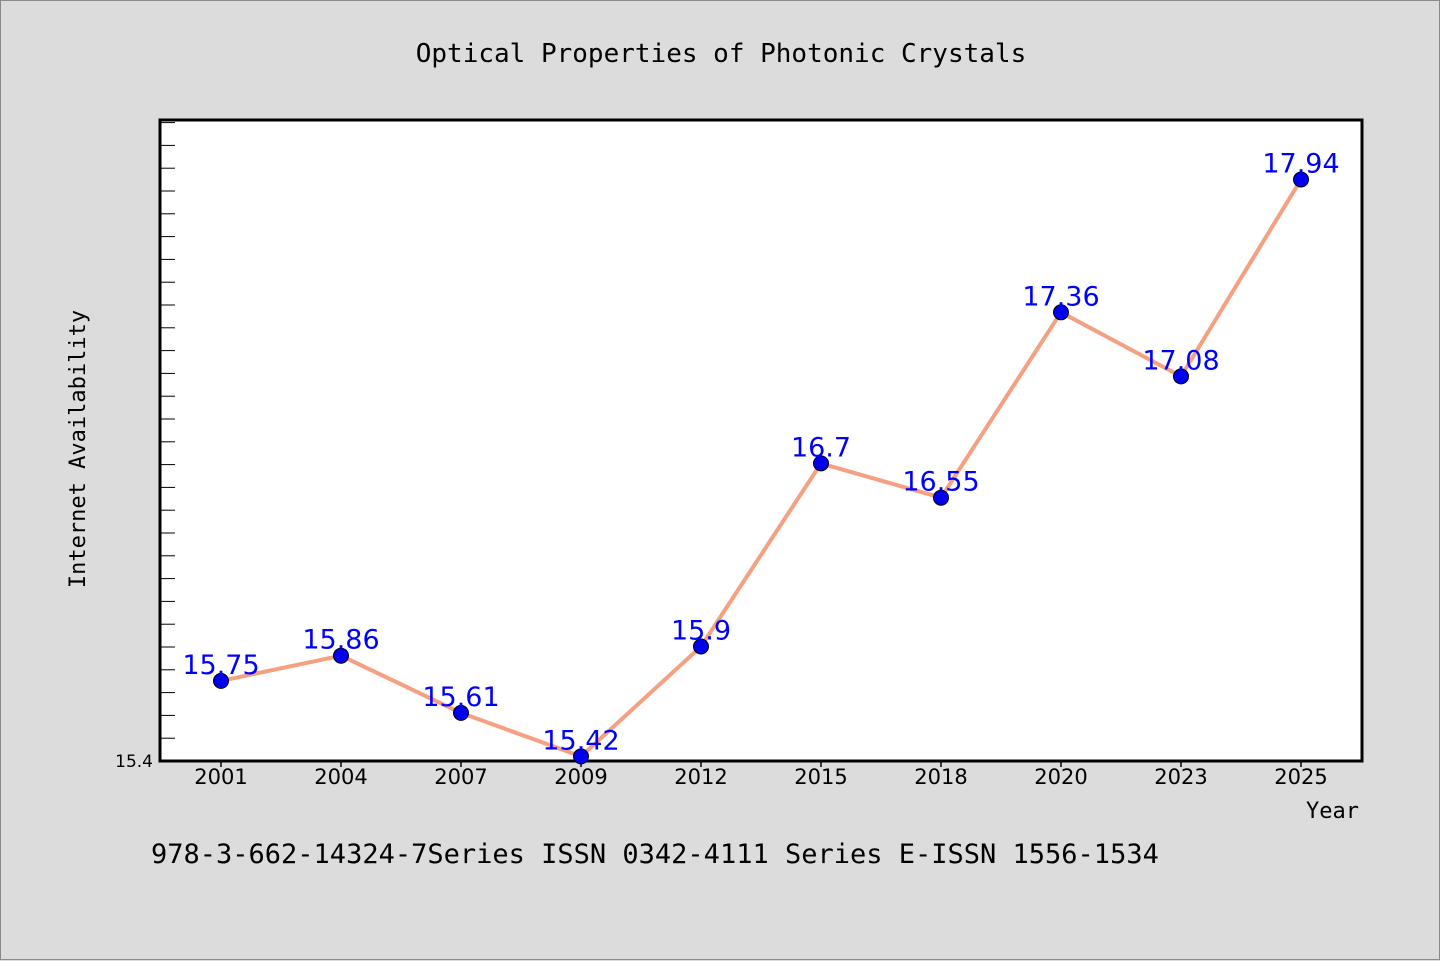  I want to click on data-label: 15.86, so click(340, 640).